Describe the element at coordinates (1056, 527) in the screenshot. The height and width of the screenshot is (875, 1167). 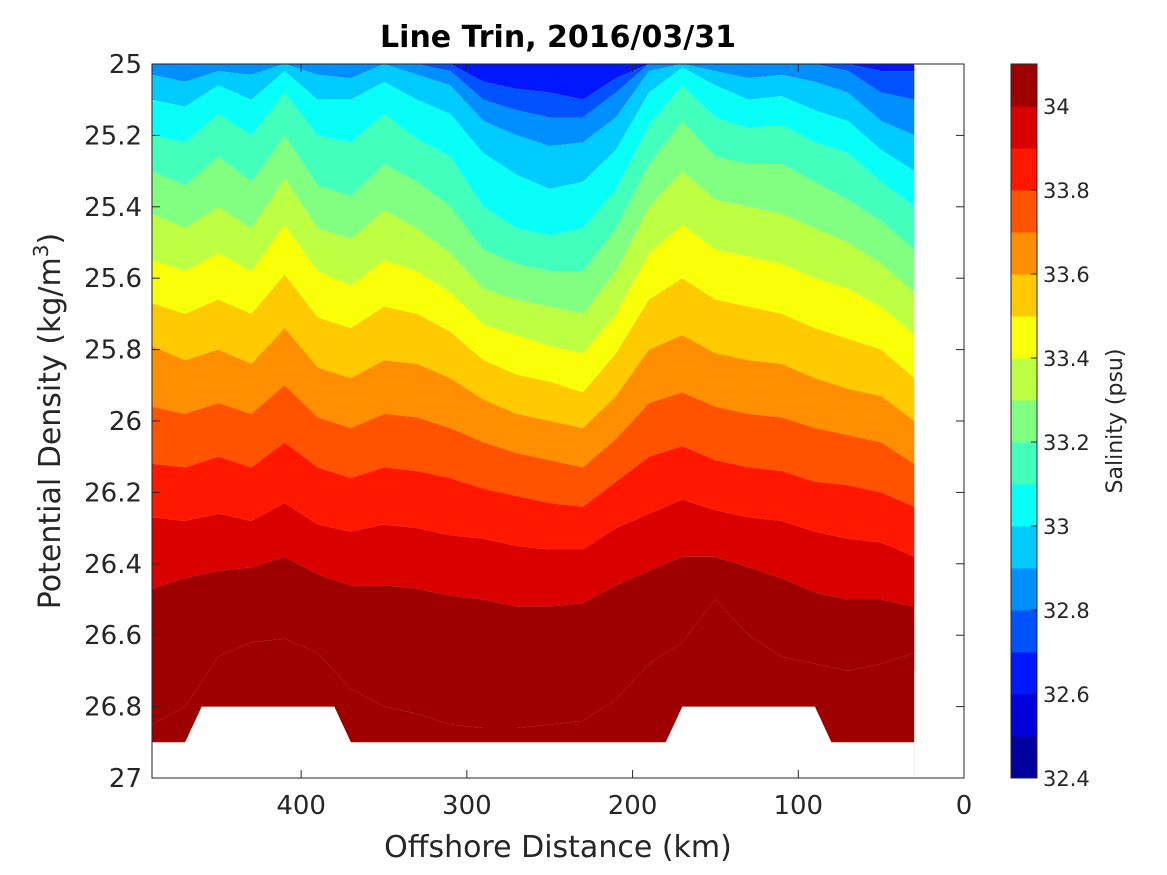
I see `colorbar-tick-label: 33` at that location.